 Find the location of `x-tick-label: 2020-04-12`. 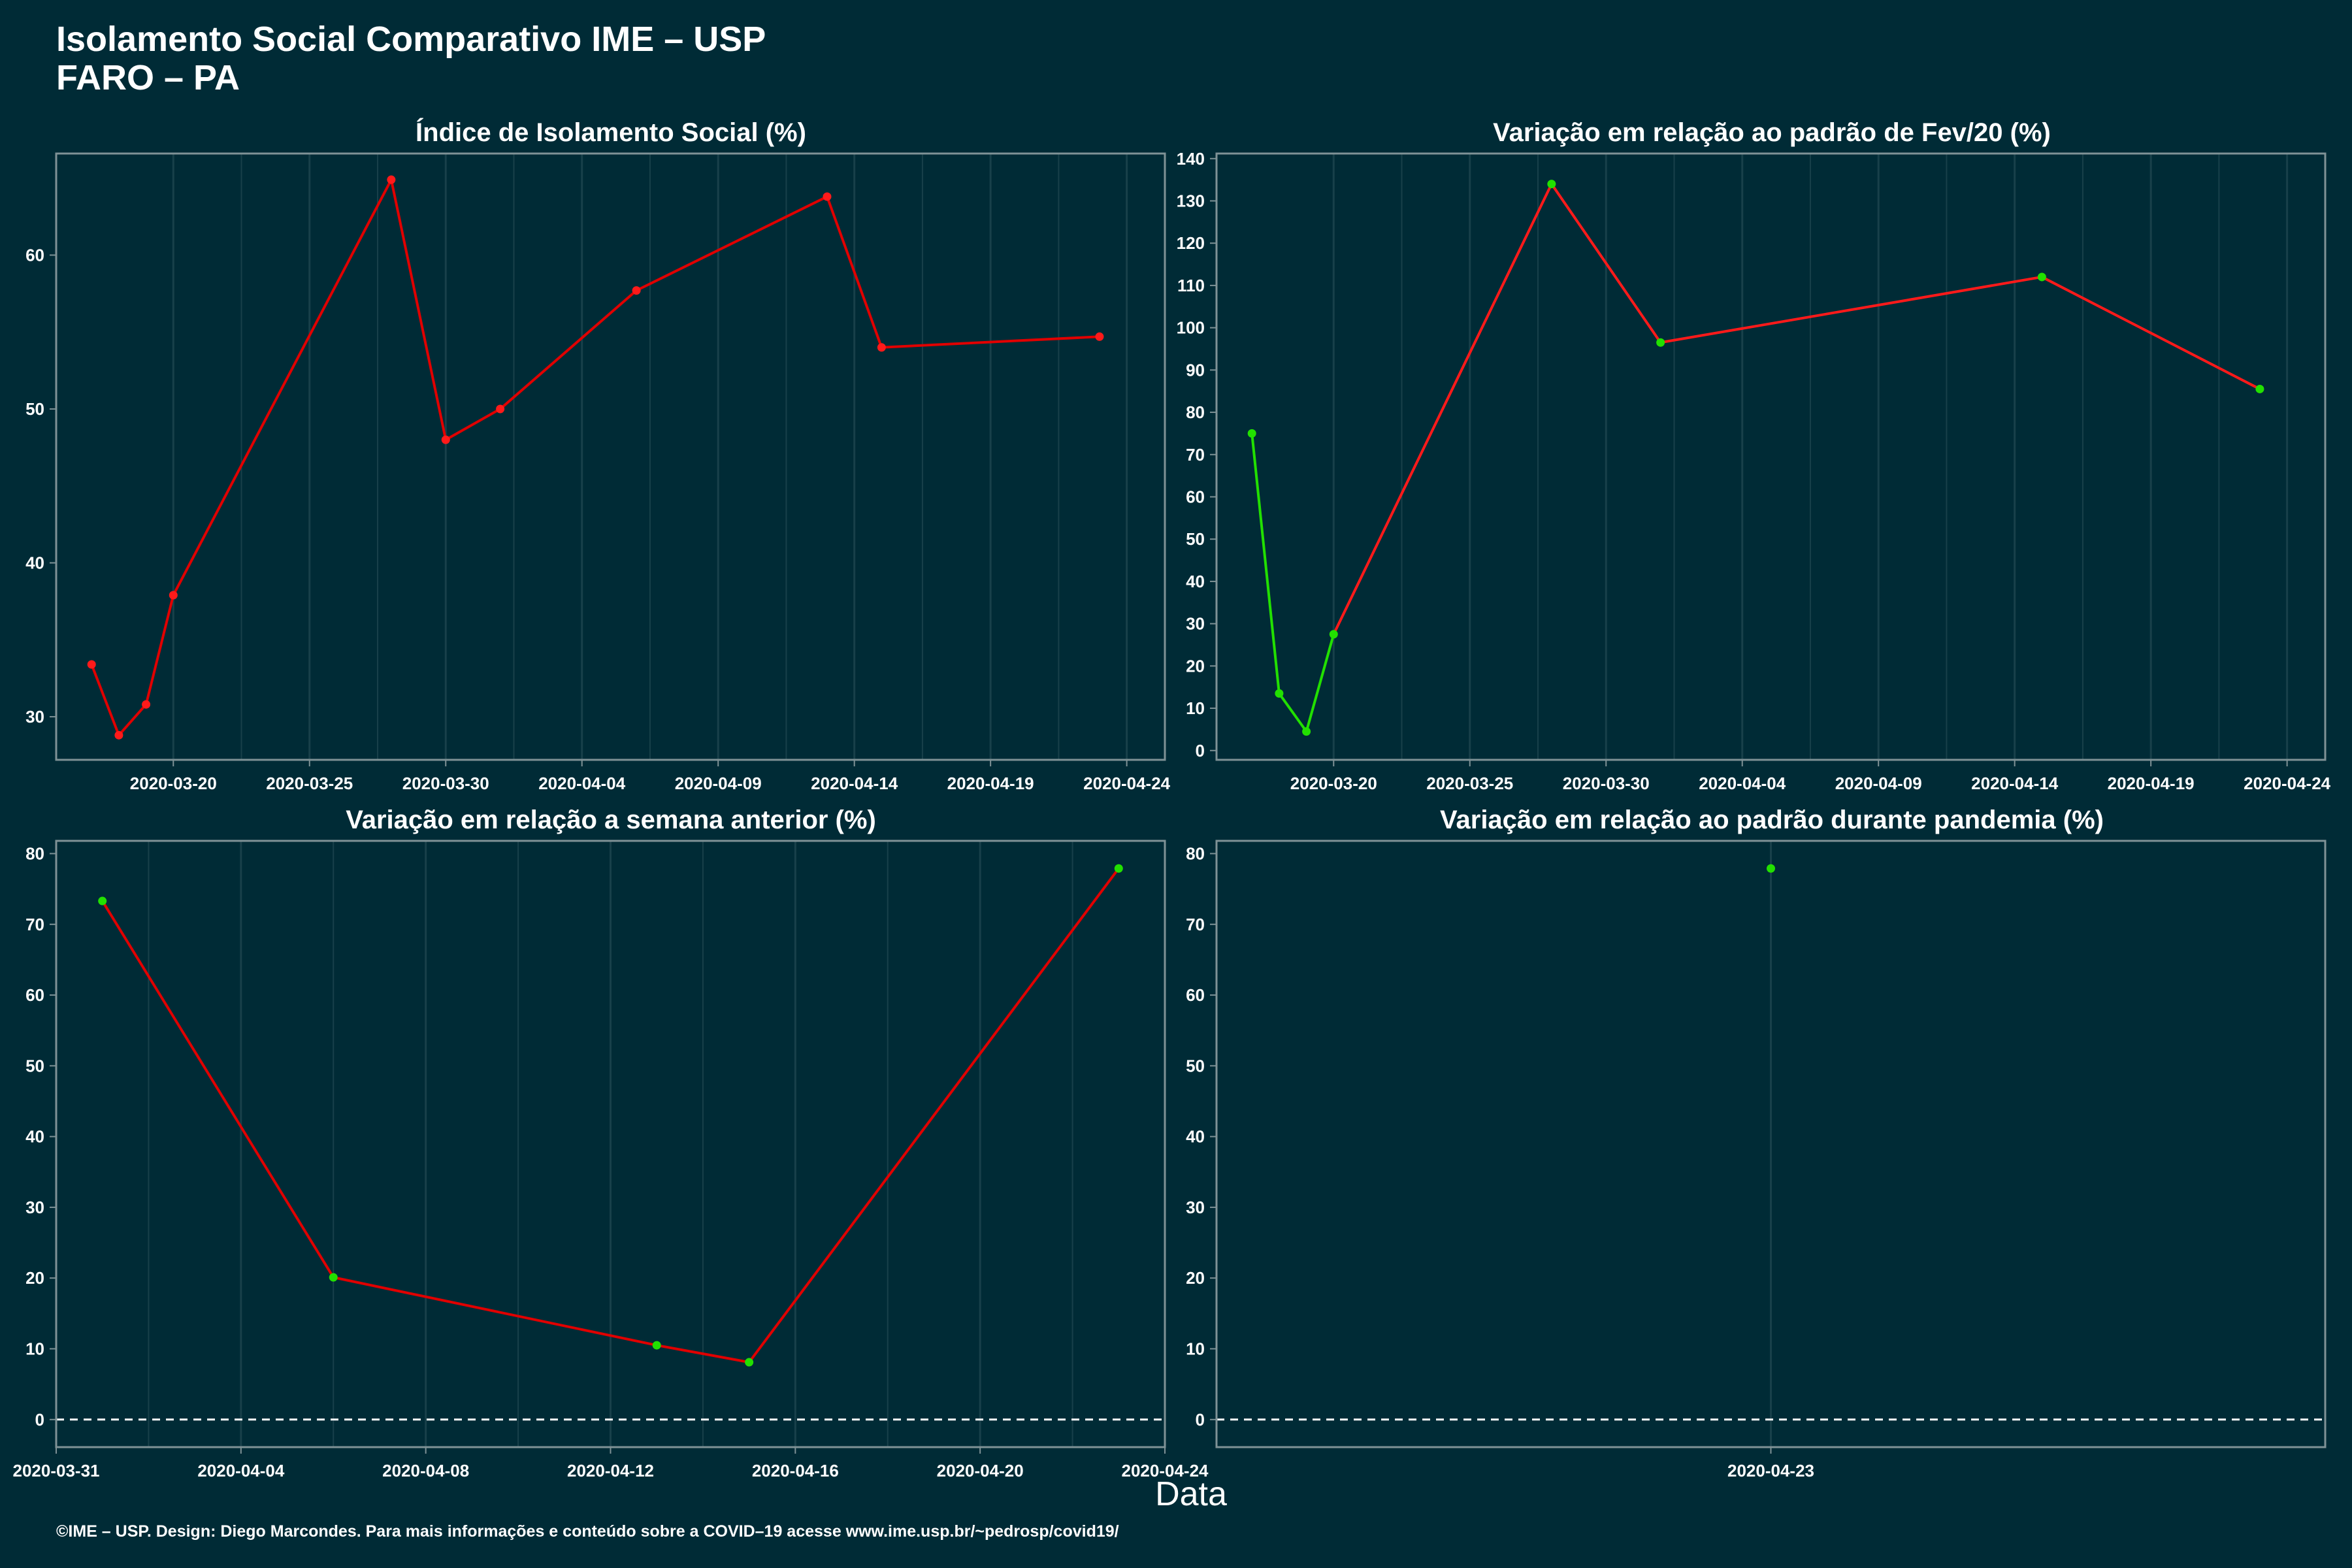

x-tick-label: 2020-04-12 is located at coordinates (610, 1470).